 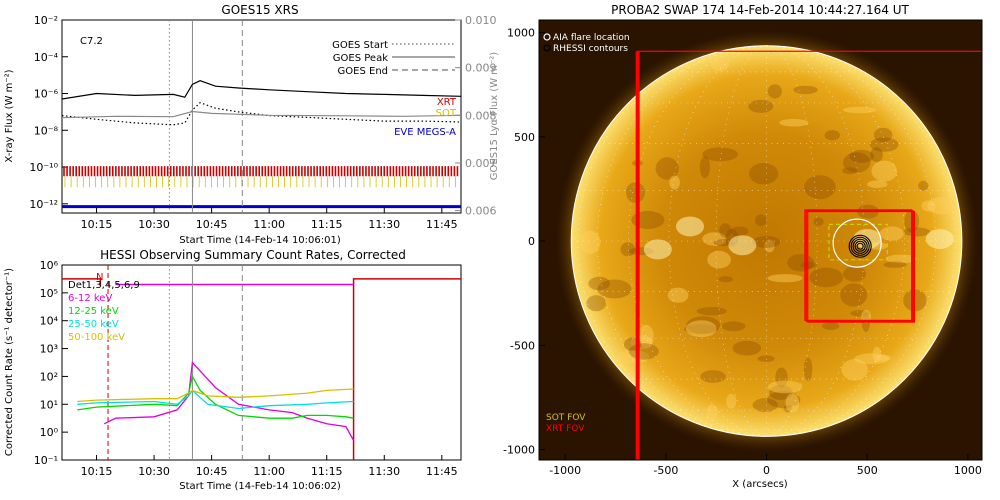 What do you see at coordinates (867, 470) in the screenshot?
I see `x-tick-label: 500` at bounding box center [867, 470].